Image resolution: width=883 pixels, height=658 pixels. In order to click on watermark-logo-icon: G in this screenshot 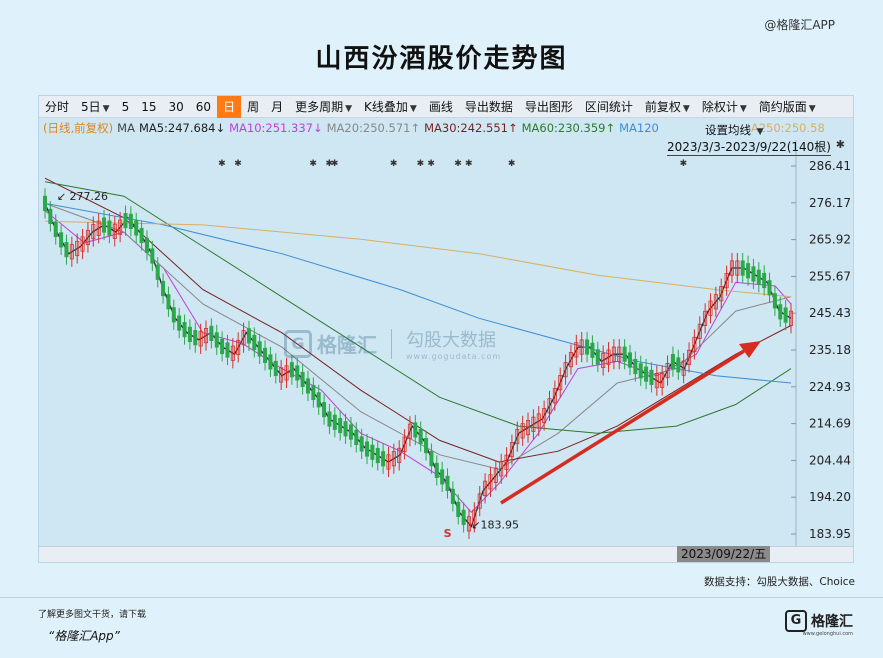, I will do `click(298, 343)`.